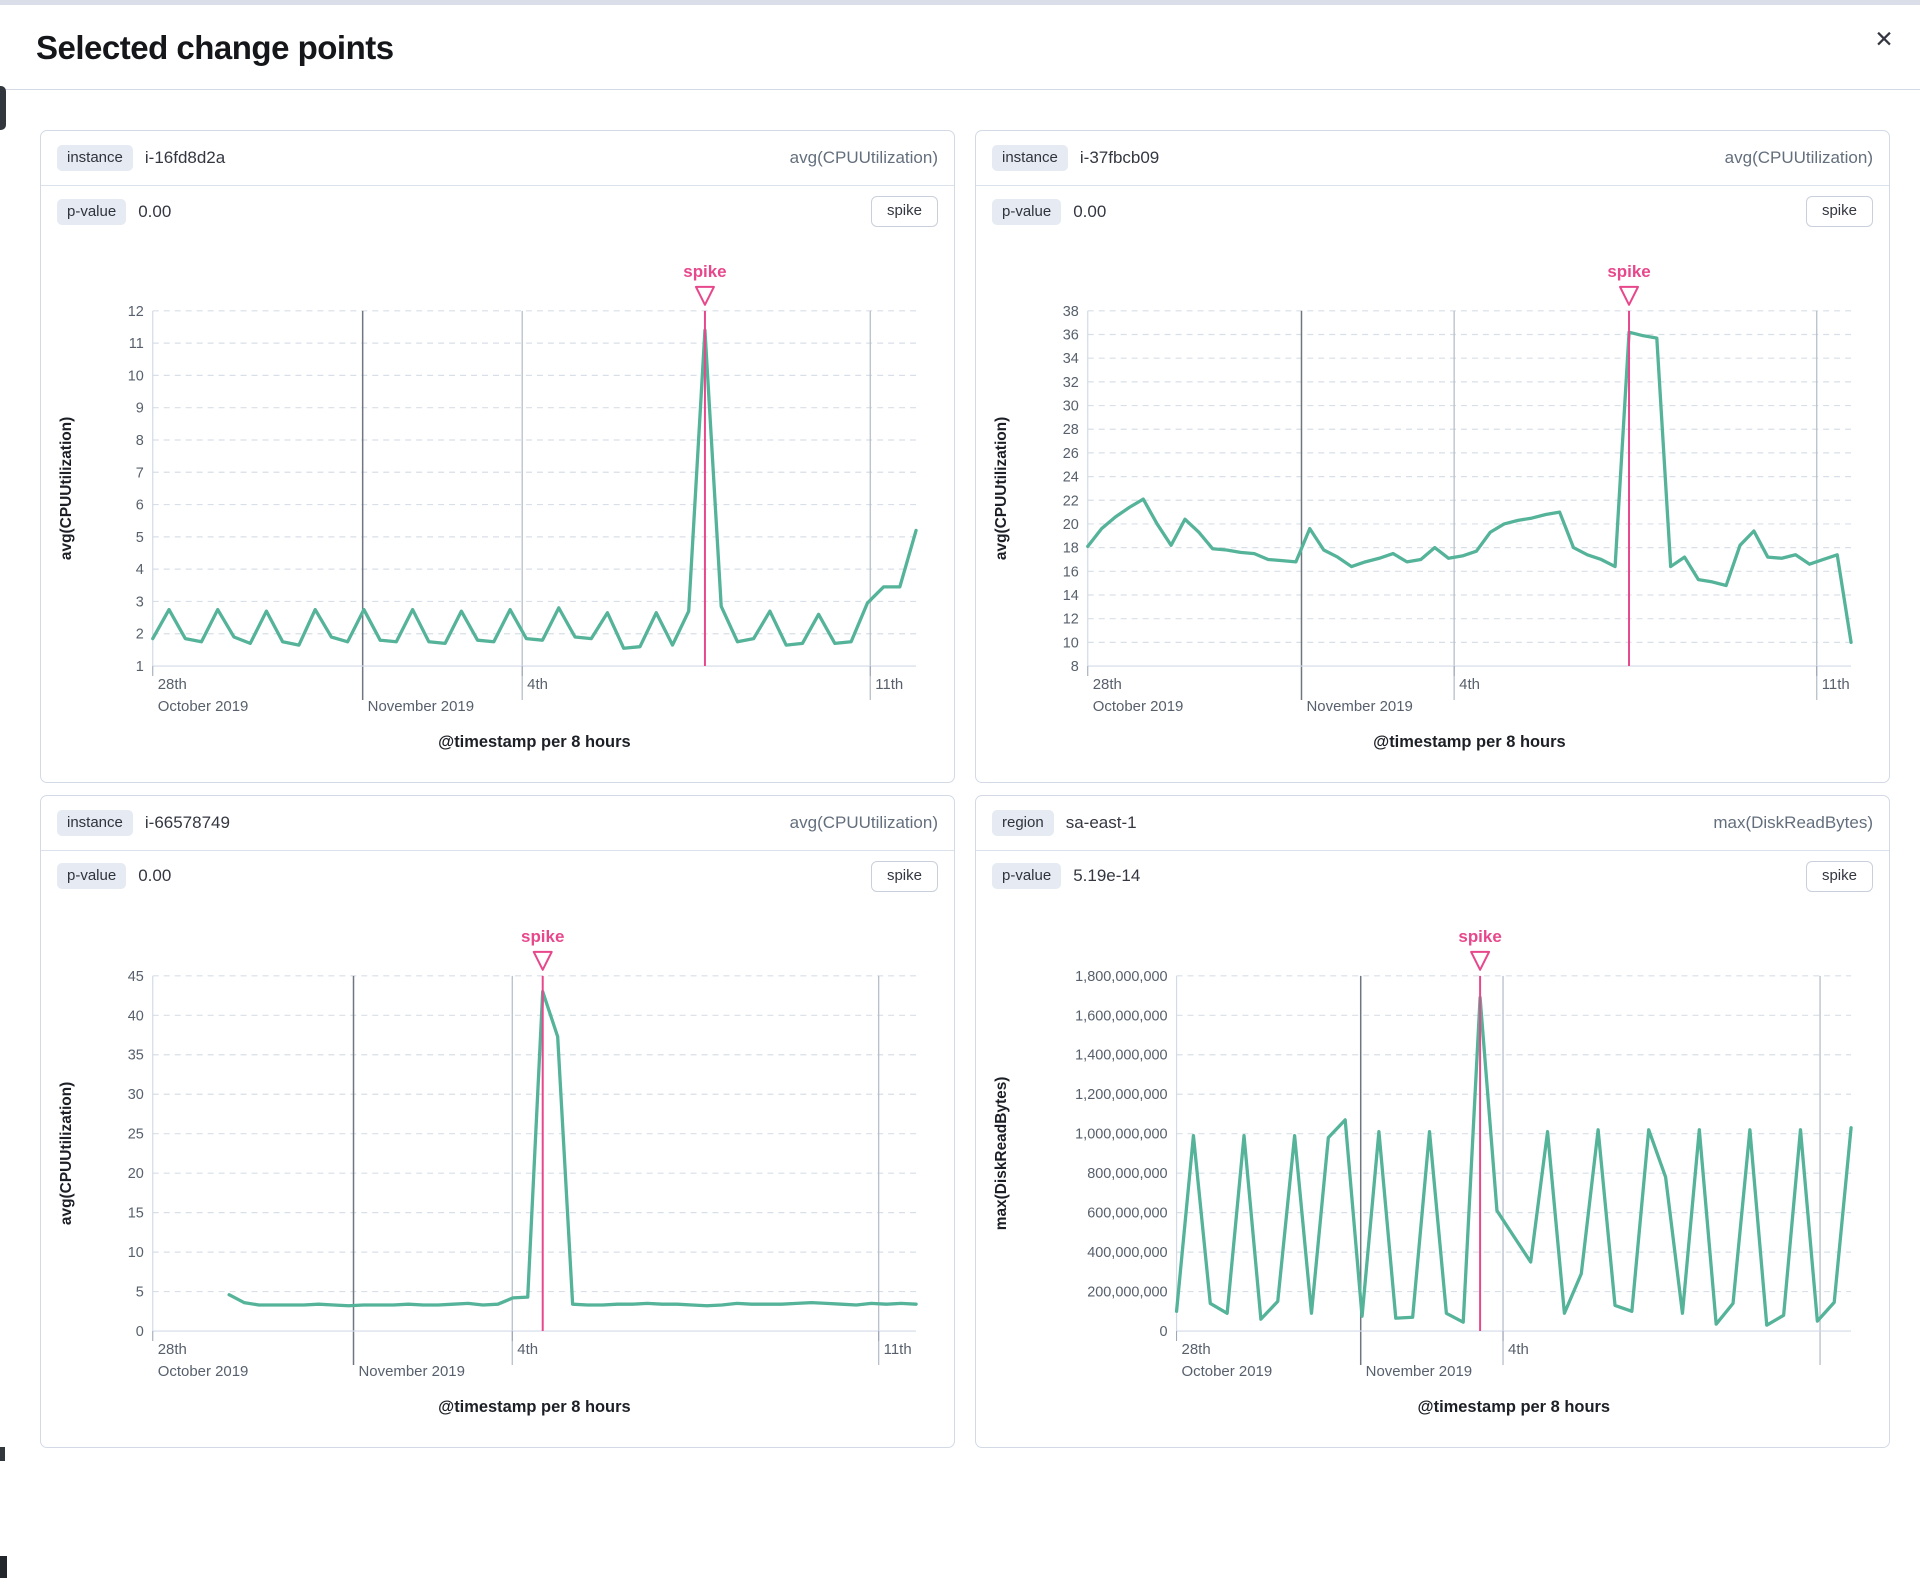  Describe the element at coordinates (187, 822) in the screenshot. I see `field-value: i-66578749` at that location.